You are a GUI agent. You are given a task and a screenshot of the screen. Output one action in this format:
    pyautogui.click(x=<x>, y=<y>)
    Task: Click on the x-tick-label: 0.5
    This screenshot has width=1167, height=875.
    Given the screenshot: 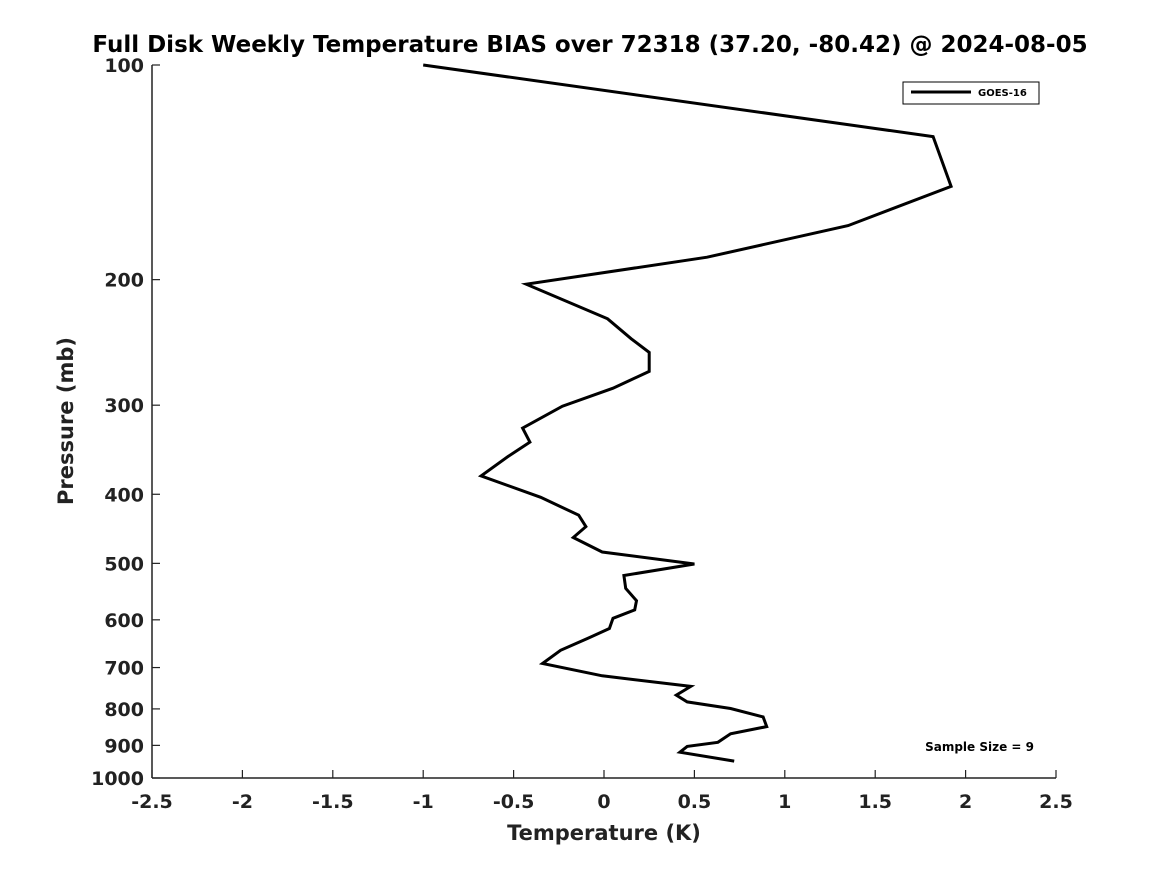 What is the action you would take?
    pyautogui.click(x=695, y=802)
    